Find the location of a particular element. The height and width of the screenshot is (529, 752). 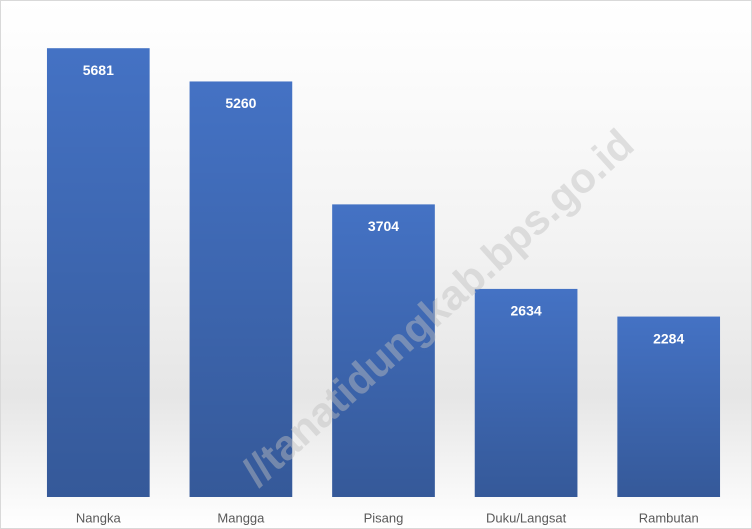

x-tick-label: Mangga is located at coordinates (241, 517).